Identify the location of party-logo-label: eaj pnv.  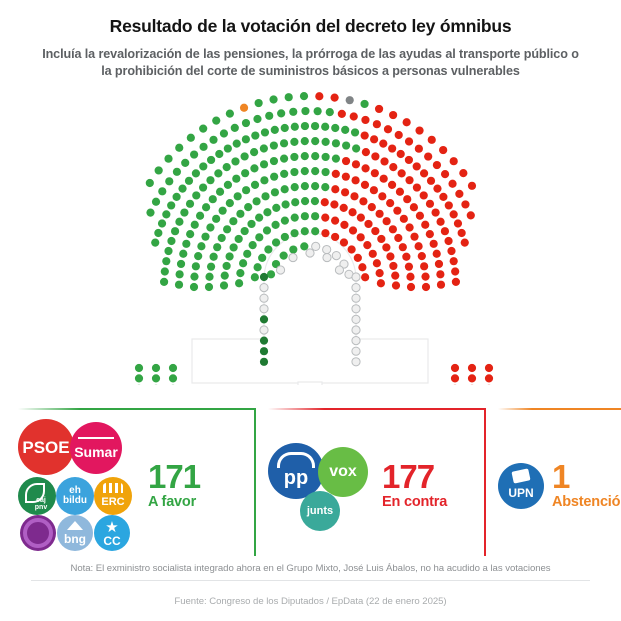
(41, 504).